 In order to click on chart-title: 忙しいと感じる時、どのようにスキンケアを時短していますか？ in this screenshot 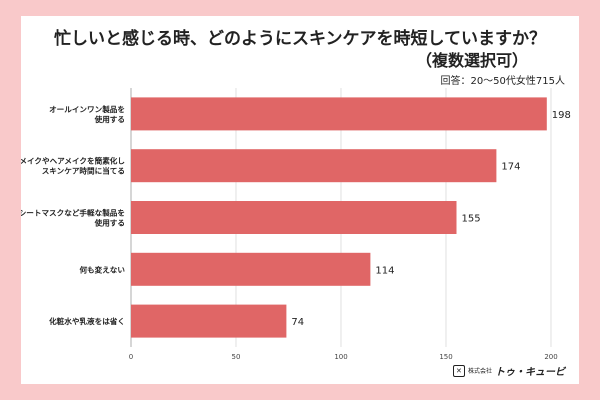, I will do `click(300, 39)`.